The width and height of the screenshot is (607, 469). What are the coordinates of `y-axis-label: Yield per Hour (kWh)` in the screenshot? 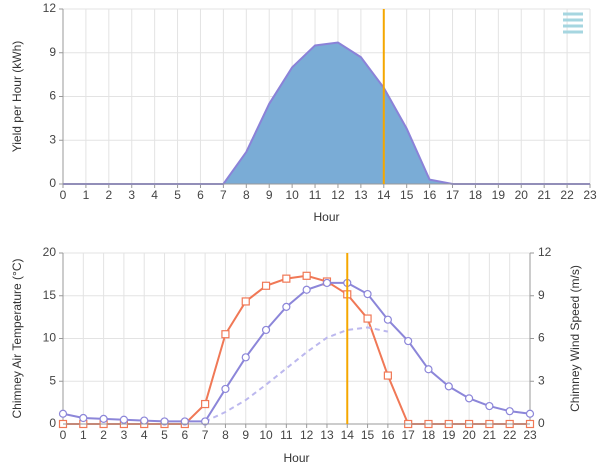 It's located at (17, 97).